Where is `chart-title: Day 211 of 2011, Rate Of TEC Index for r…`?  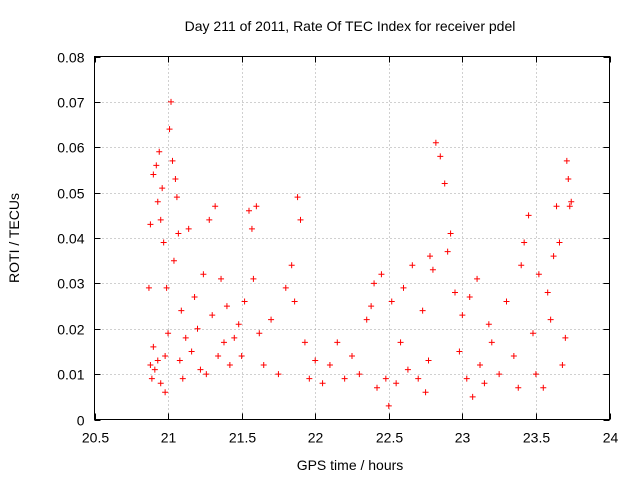 chart-title: Day 211 of 2011, Rate Of TEC Index for r… is located at coordinates (350, 26).